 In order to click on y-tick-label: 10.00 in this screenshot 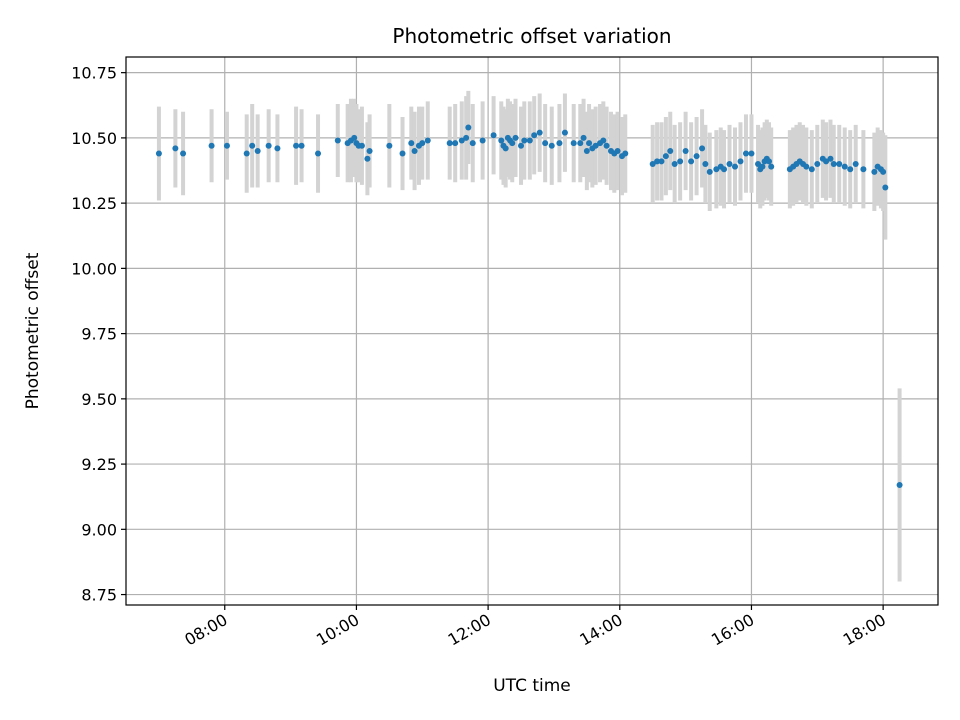, I will do `click(94, 268)`.